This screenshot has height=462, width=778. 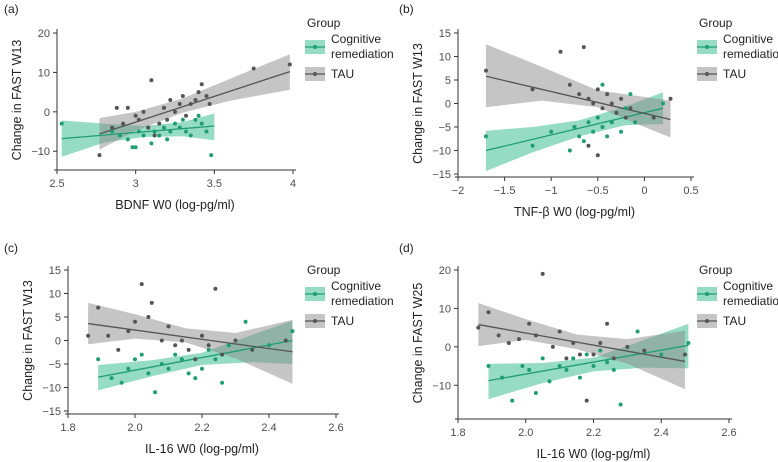 What do you see at coordinates (134, 428) in the screenshot?
I see `x-tick-label: 2.0` at bounding box center [134, 428].